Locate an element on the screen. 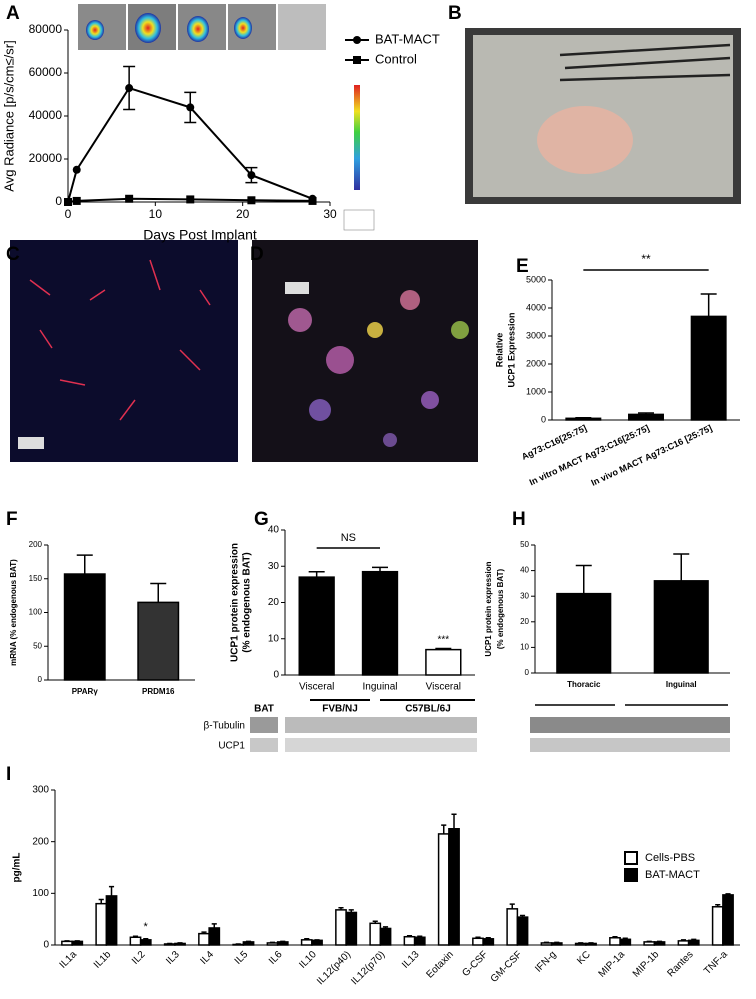 Image resolution: width=756 pixels, height=999 pixels. x-axis-label: Days Post Implant is located at coordinates (200, 235).